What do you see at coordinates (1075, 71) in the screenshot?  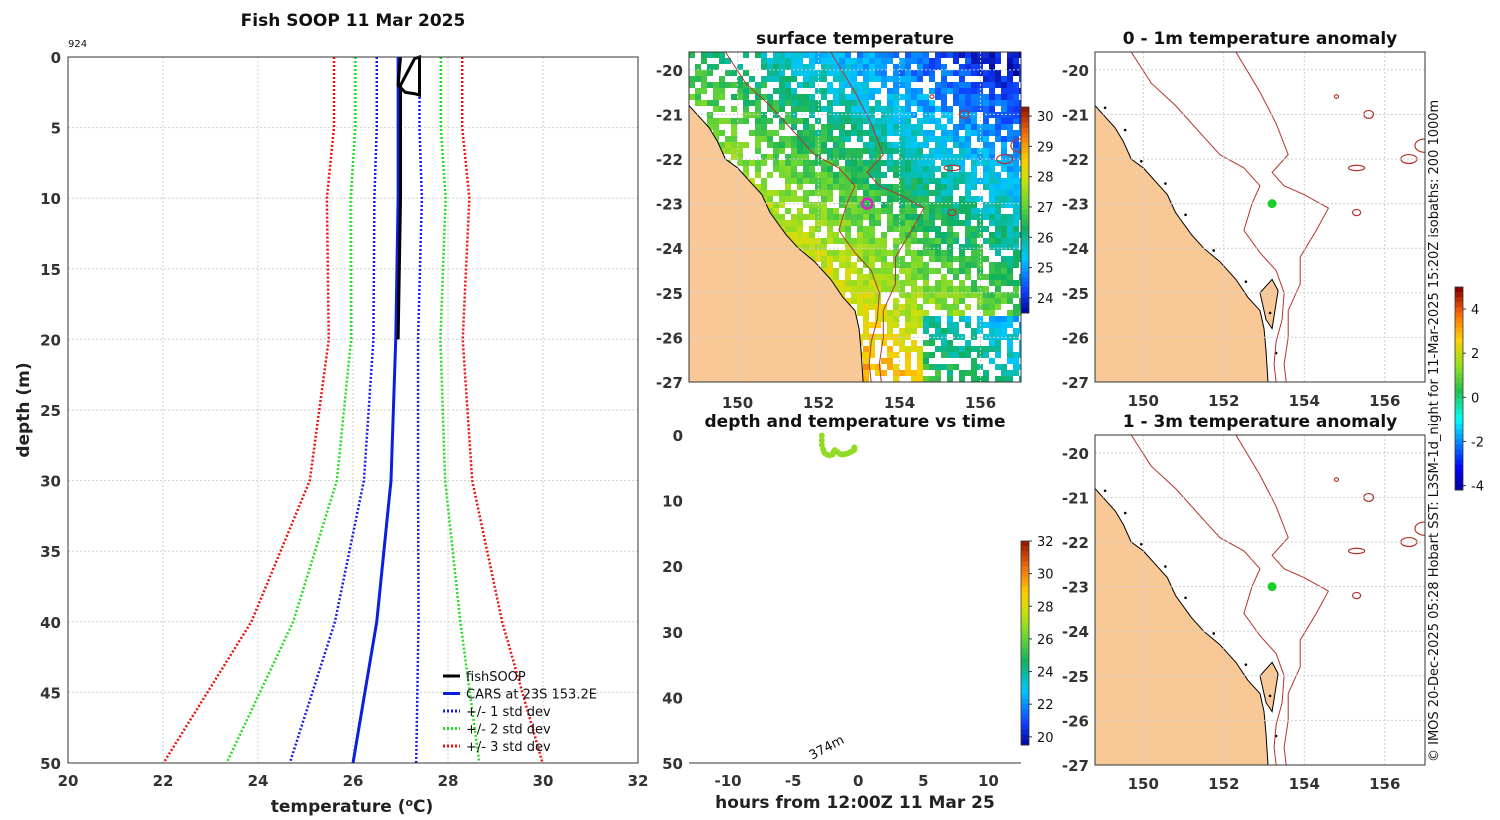 I see `anom1-ytick-label: -20` at bounding box center [1075, 71].